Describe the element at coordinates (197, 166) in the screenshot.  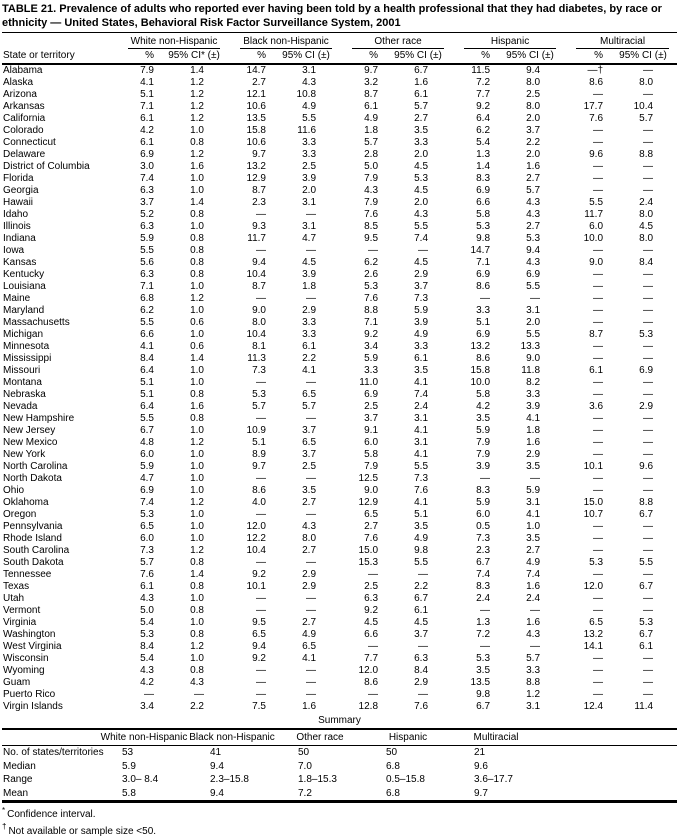
I see `white-ci-value: 1.6` at that location.